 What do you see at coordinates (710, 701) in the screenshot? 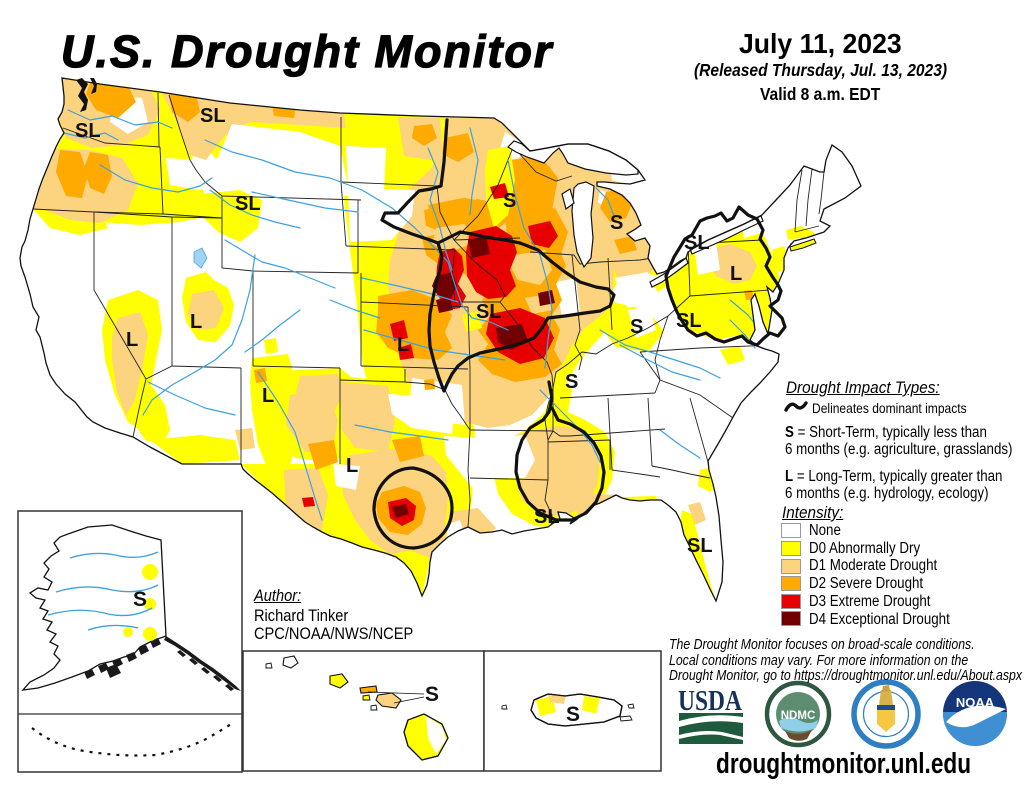
I see `svg-text: USDA` at bounding box center [710, 701].